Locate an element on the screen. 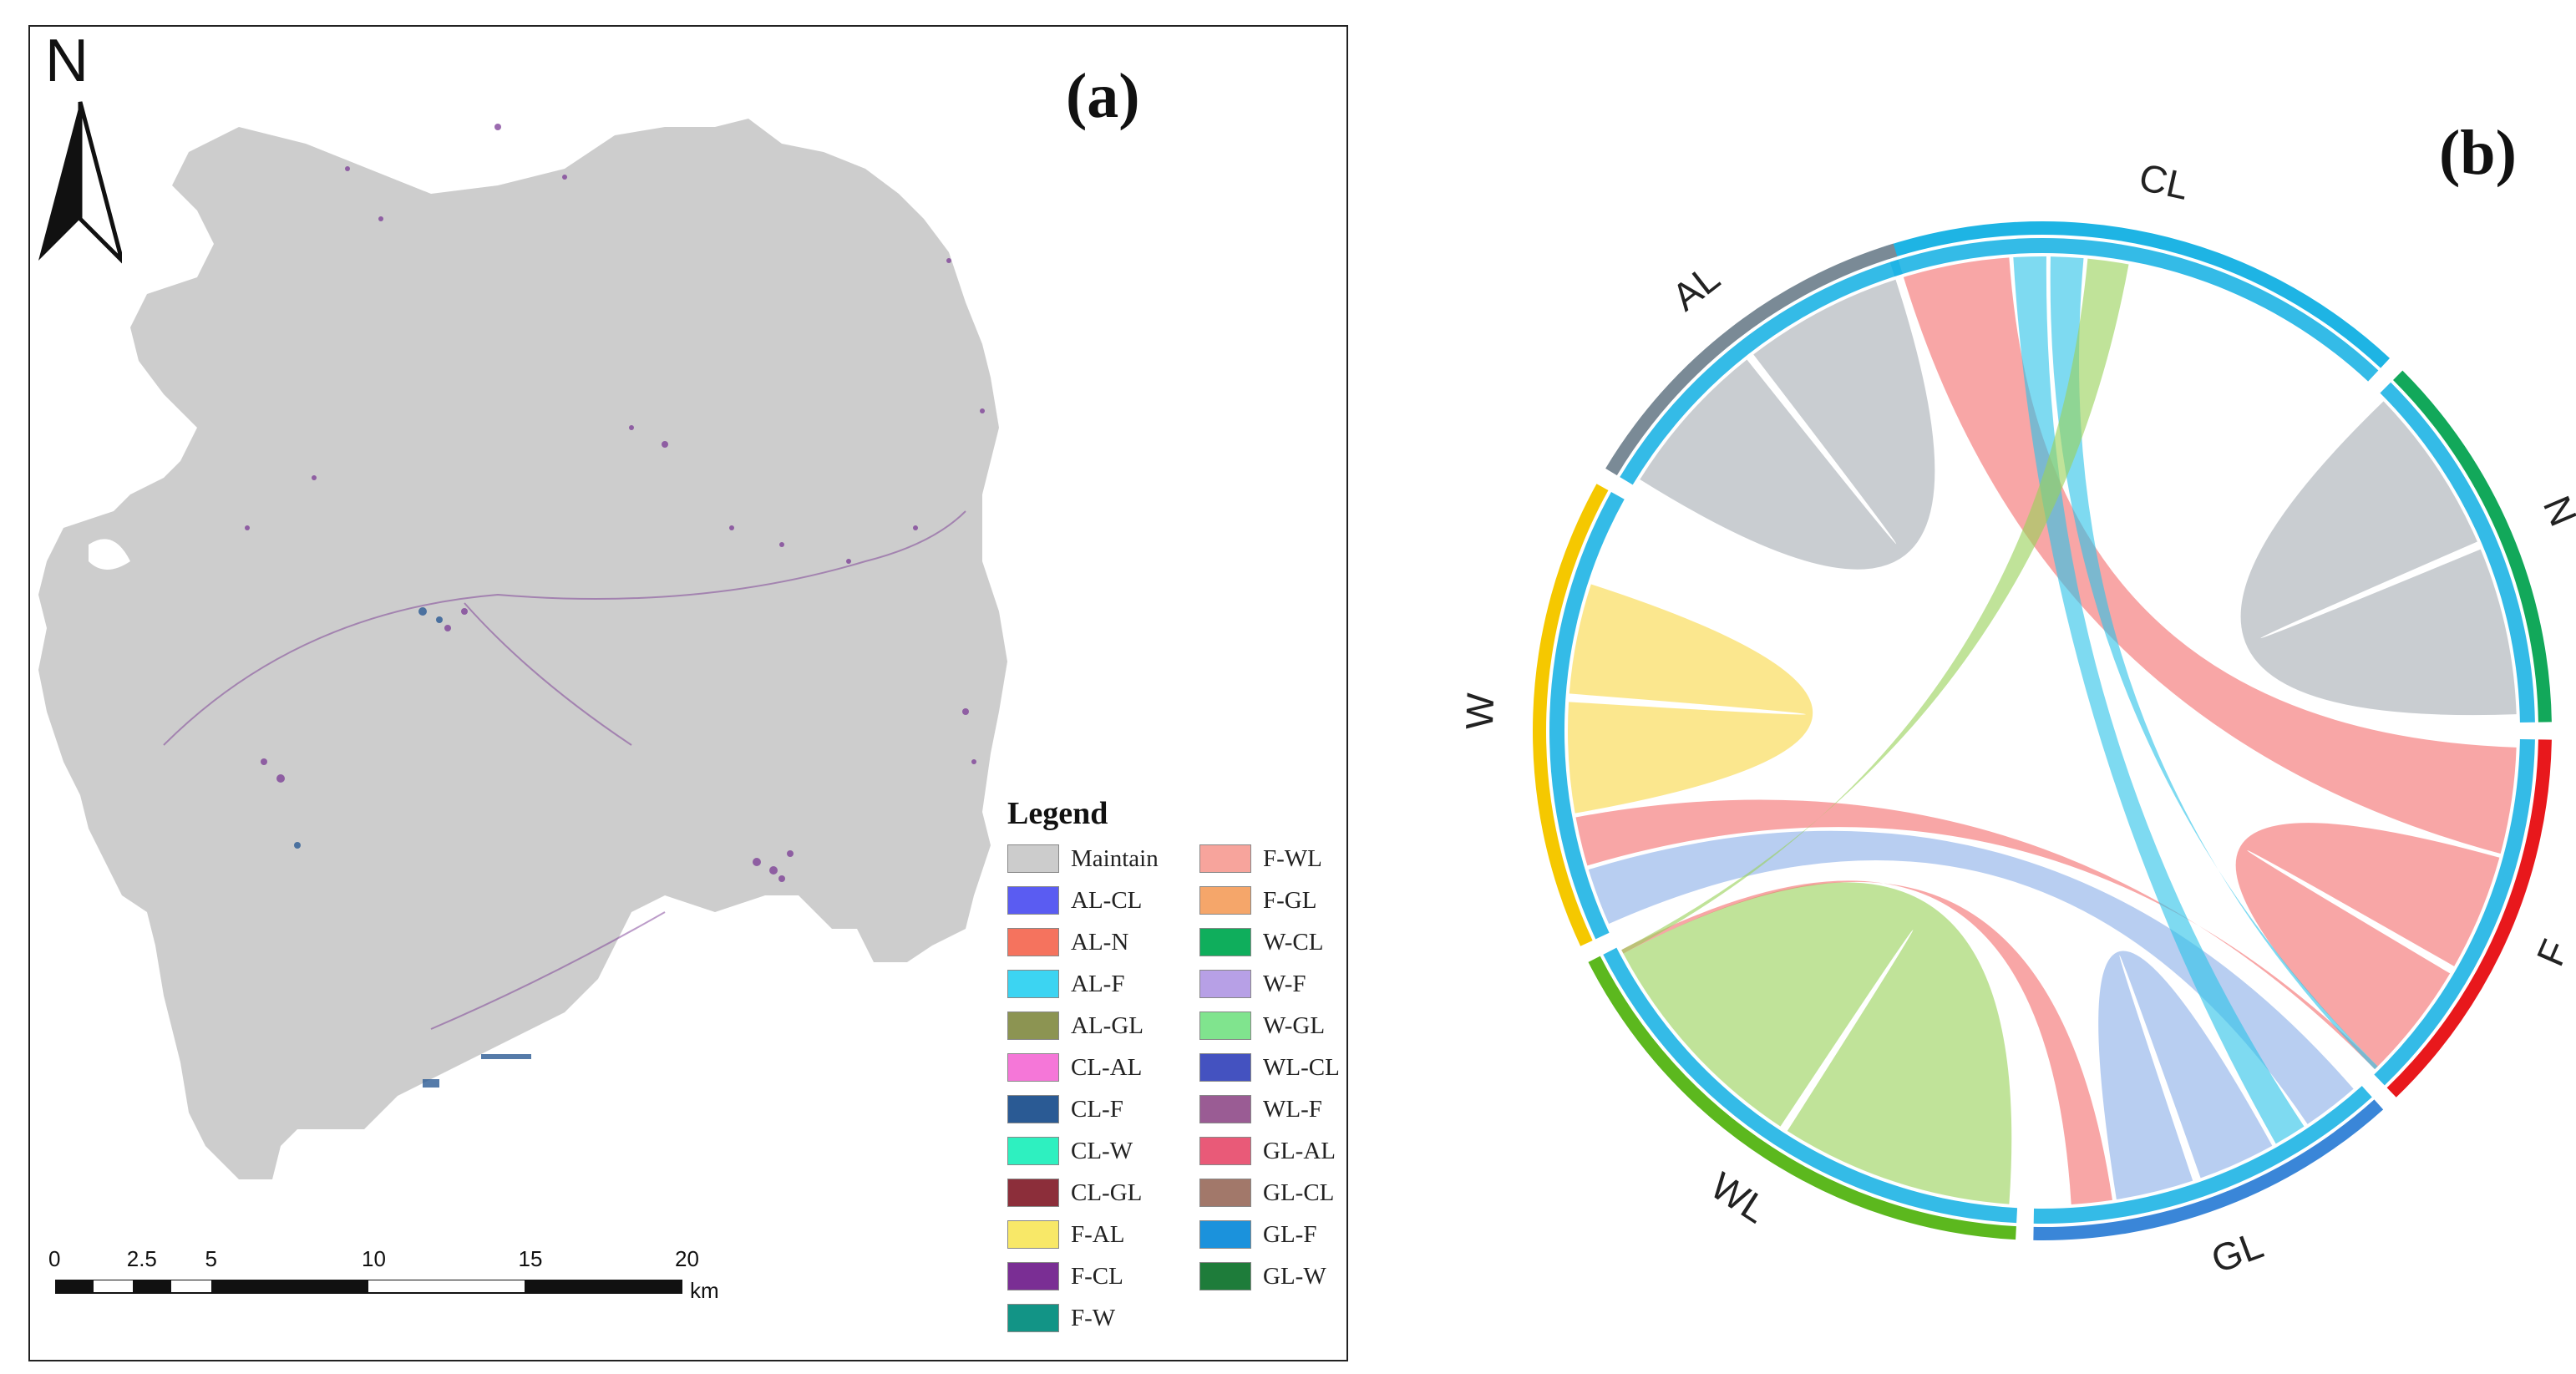 The height and width of the screenshot is (1374, 2576). north-arrow-letter: N is located at coordinates (67, 61).